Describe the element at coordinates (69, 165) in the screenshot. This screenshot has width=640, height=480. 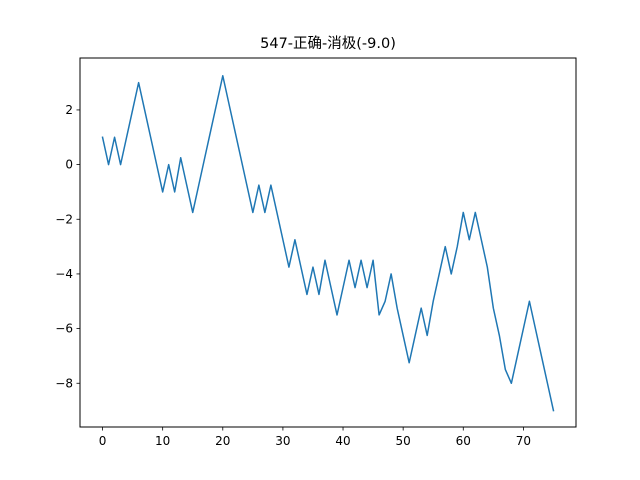
I see `y-tick-label: 0` at that location.